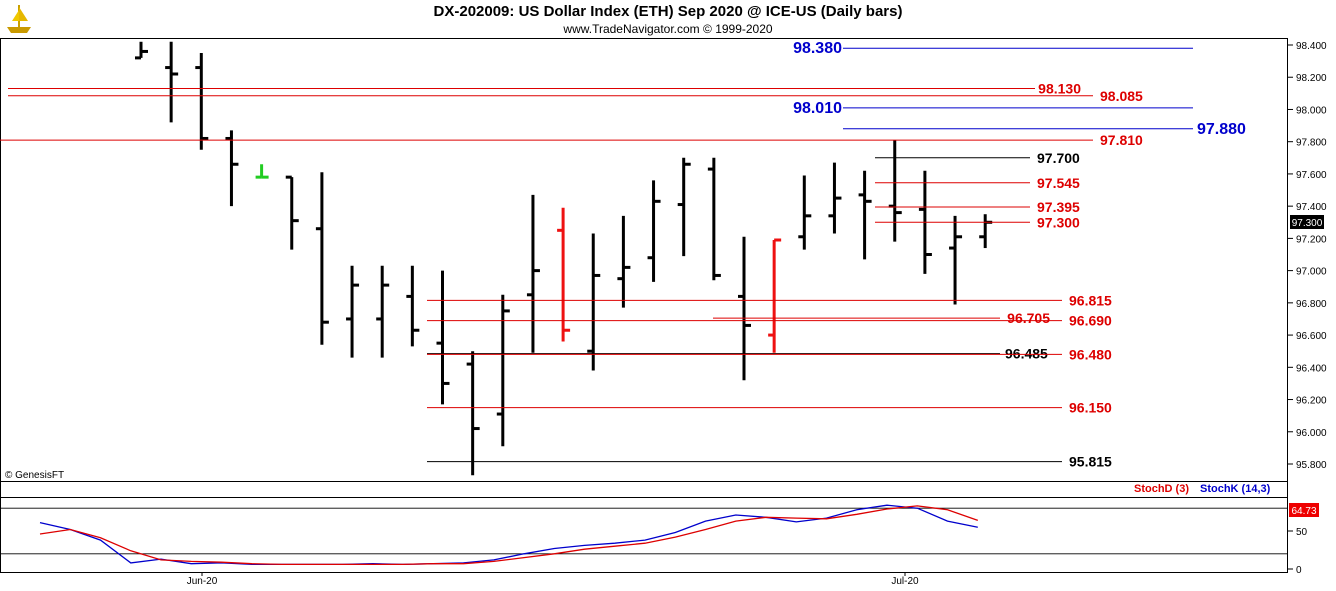  What do you see at coordinates (769, 462) in the screenshot?
I see `level-95.815: 95.815` at bounding box center [769, 462].